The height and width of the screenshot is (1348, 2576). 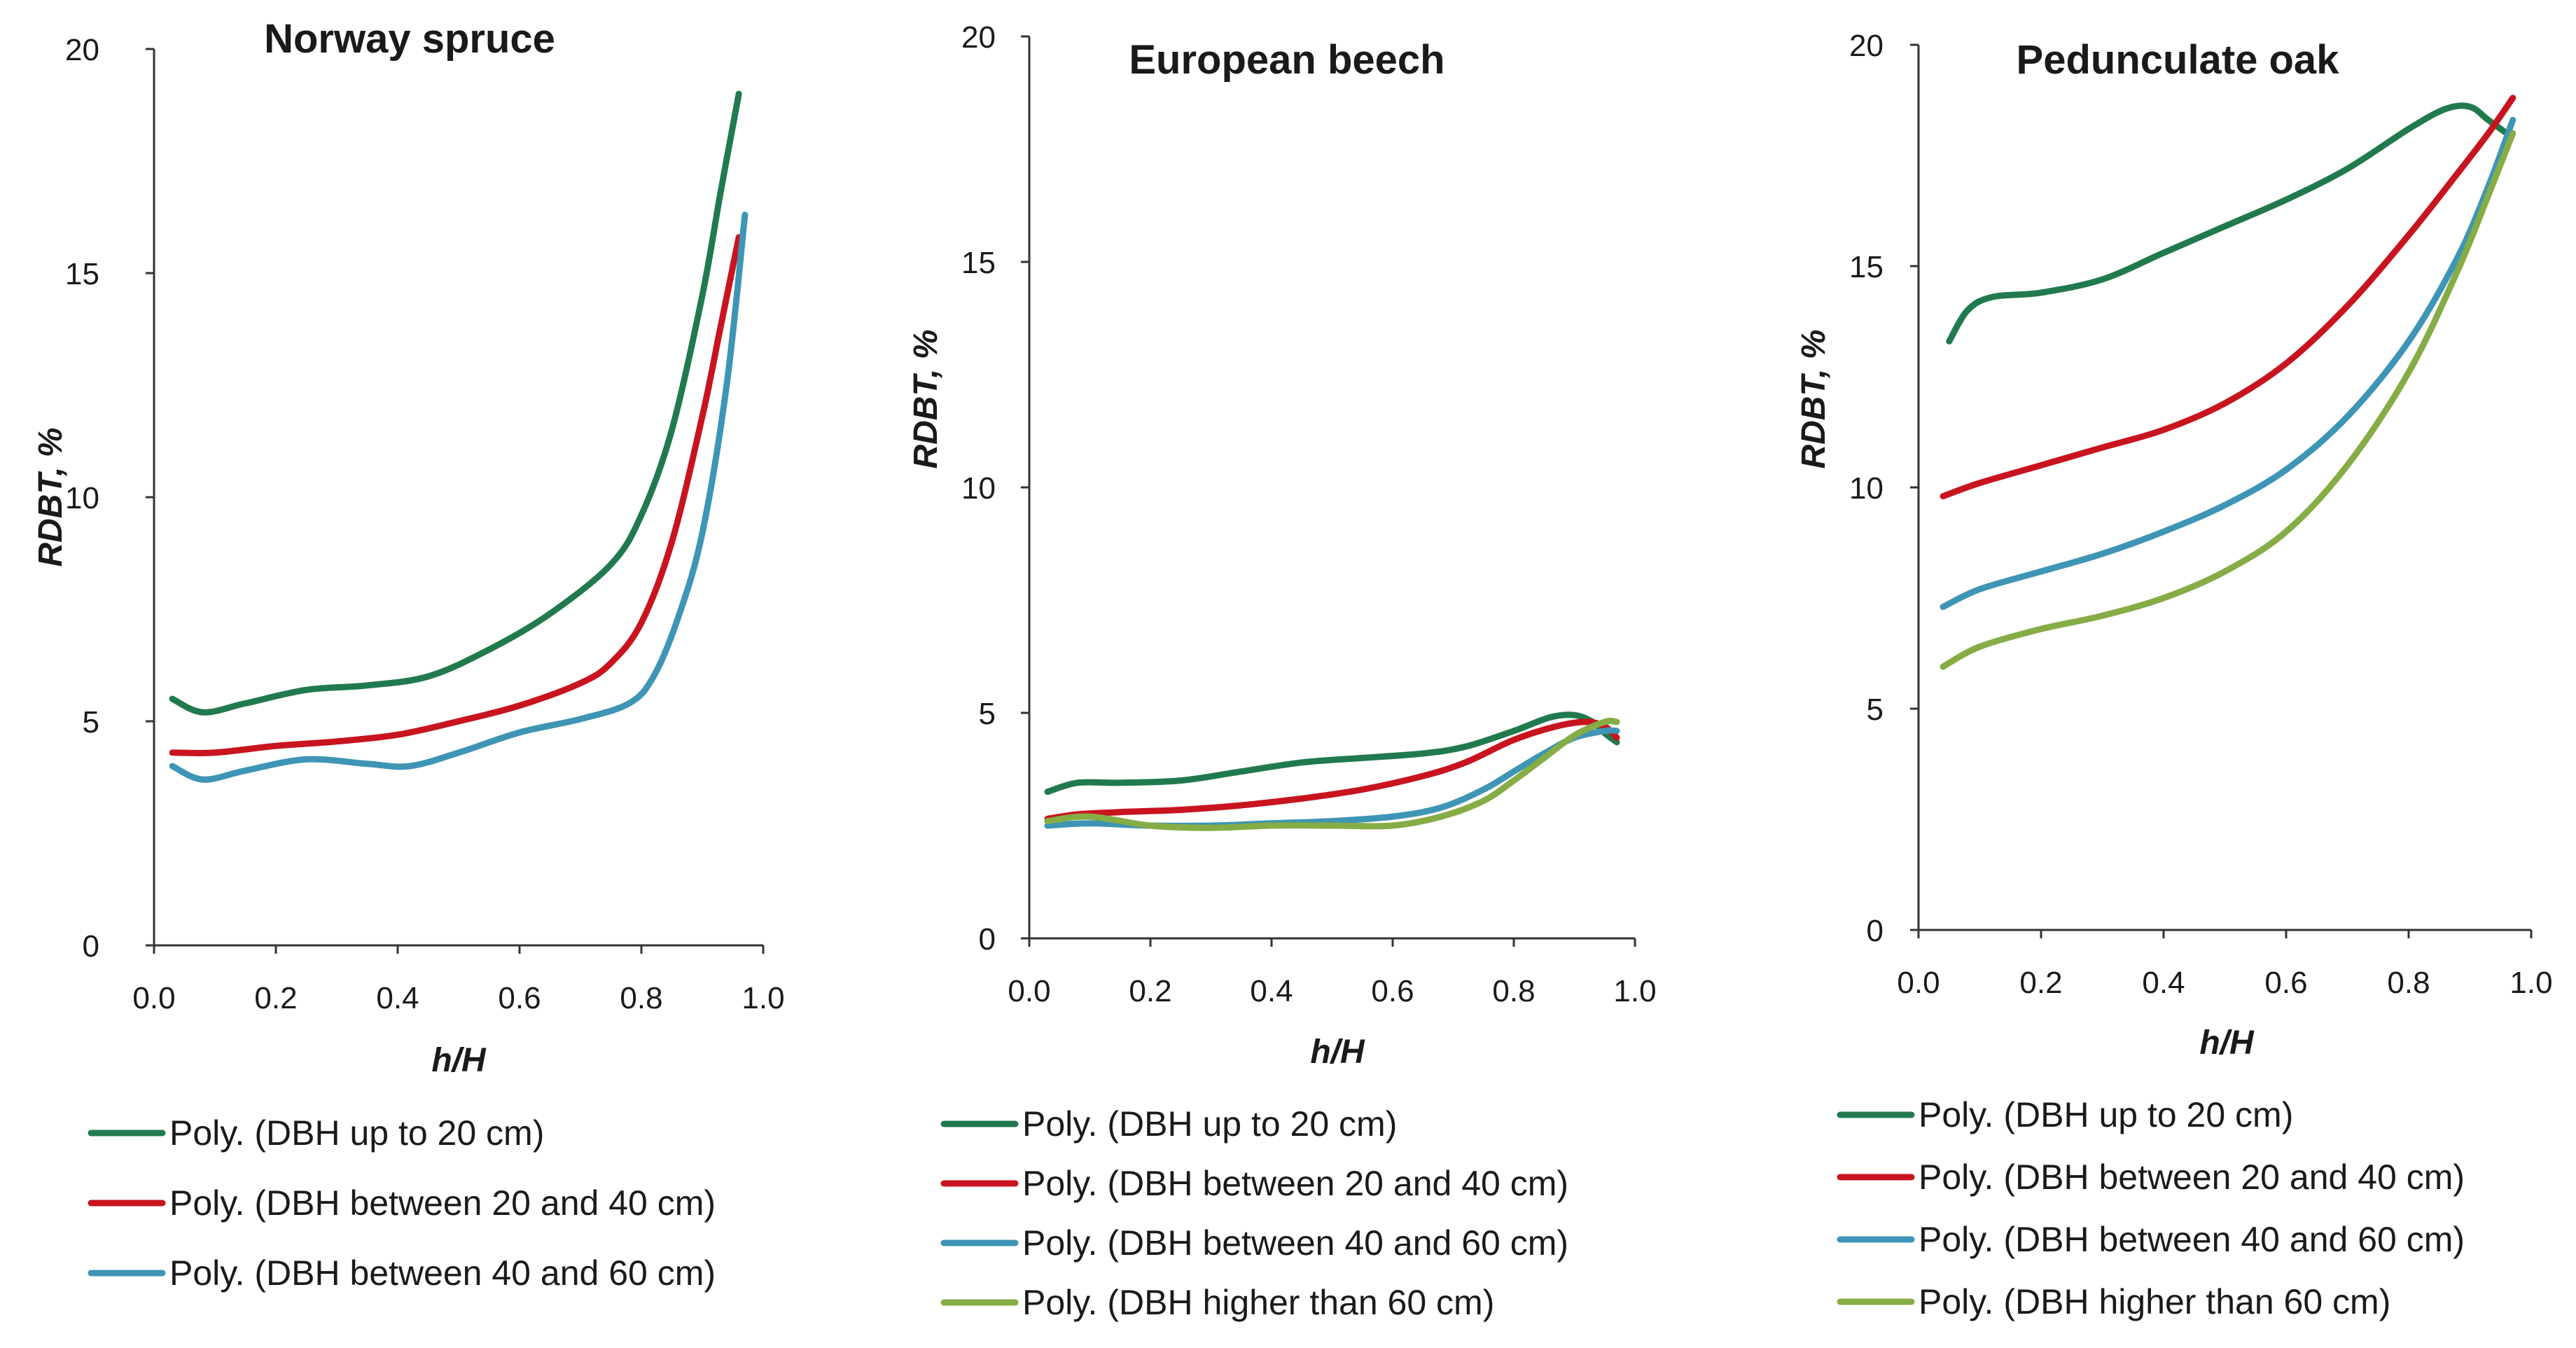 I want to click on panel-title: Pedunculate oak, so click(x=2178, y=60).